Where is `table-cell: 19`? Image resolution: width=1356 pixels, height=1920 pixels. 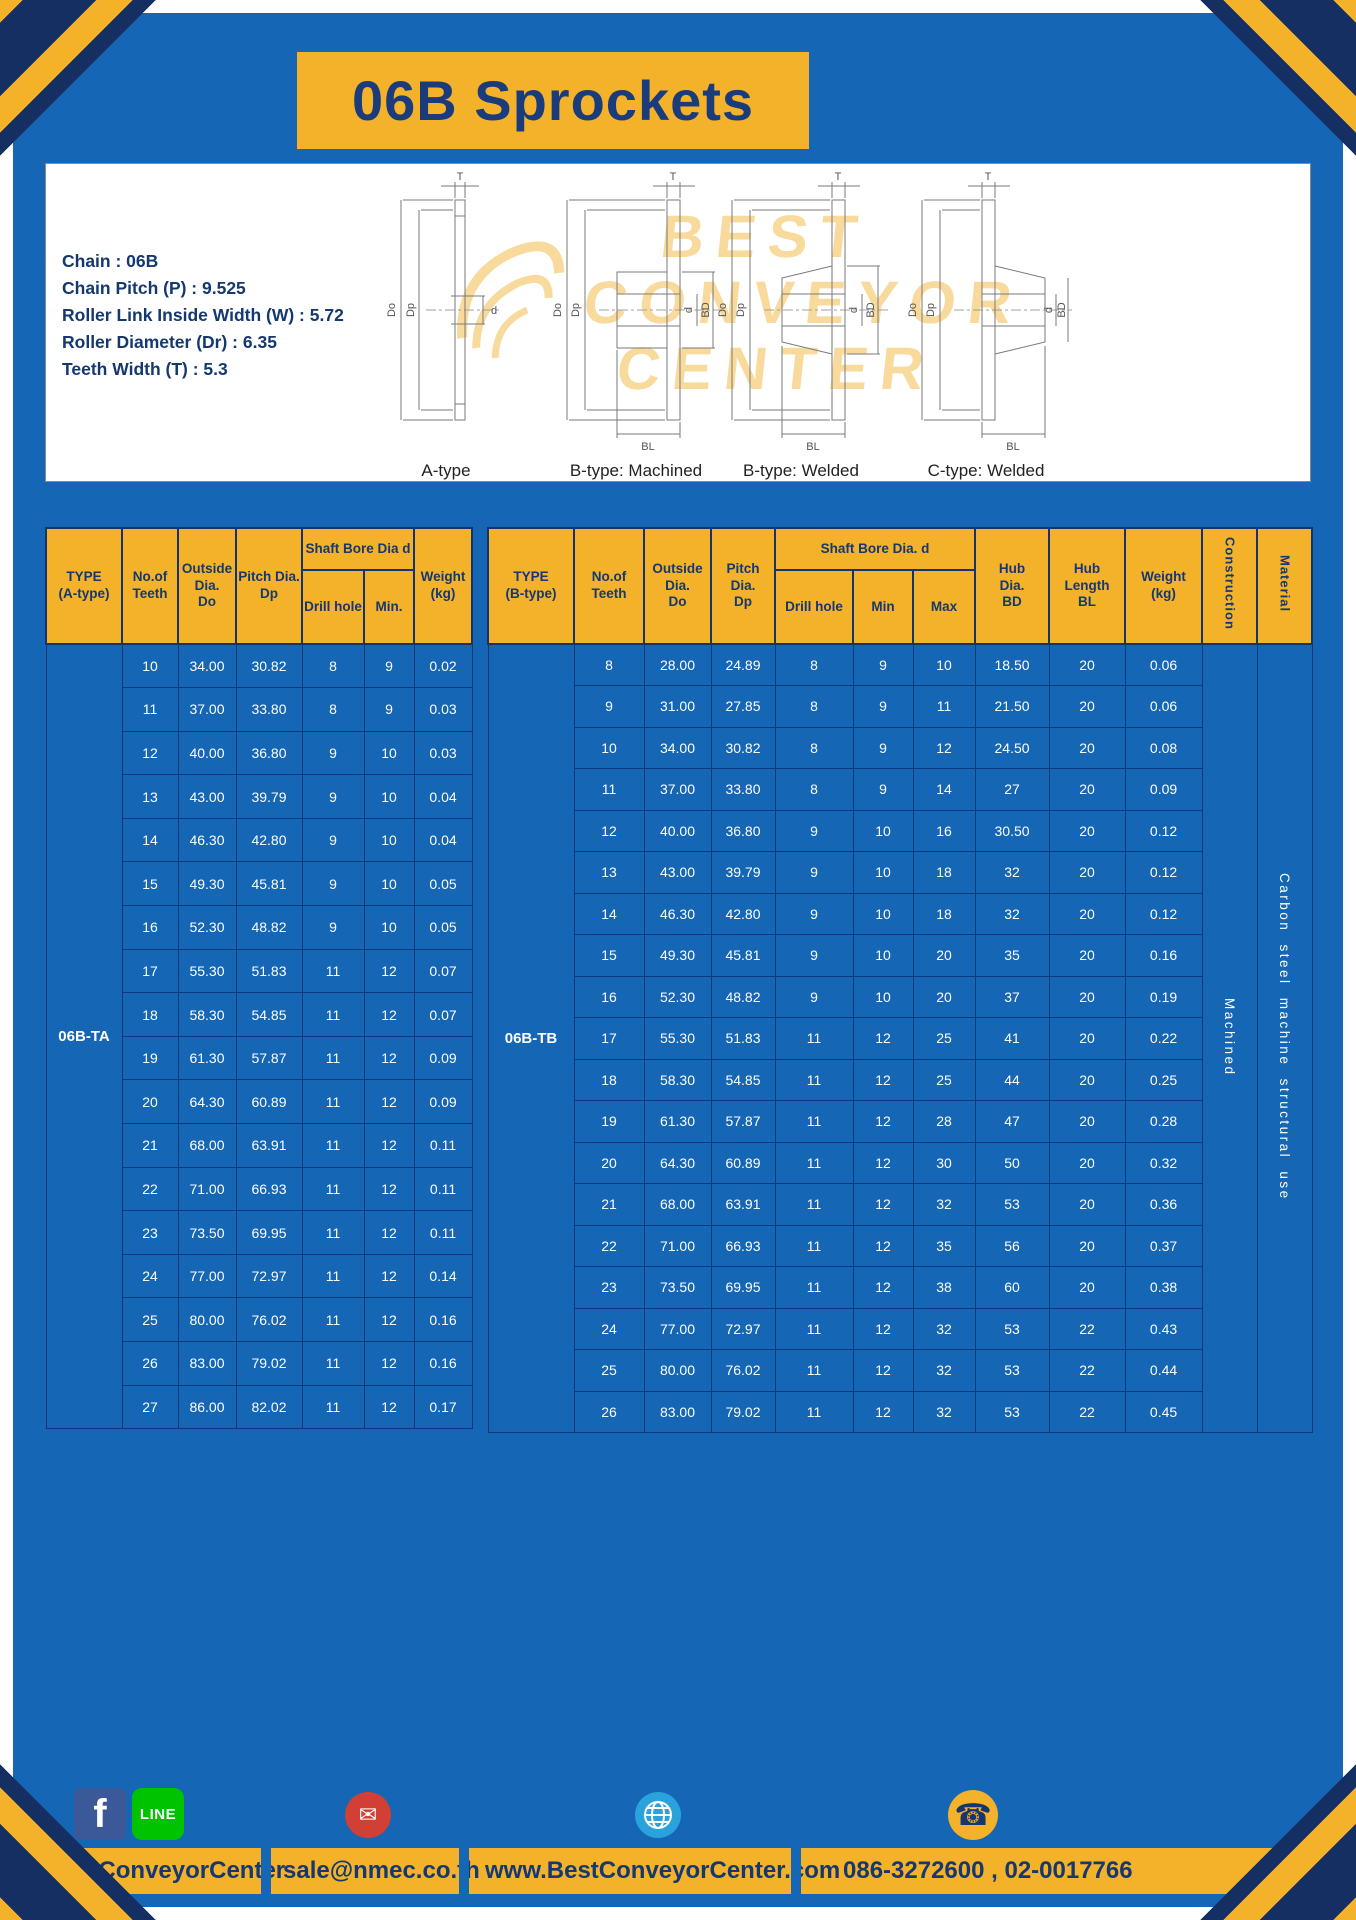
table-cell: 19 is located at coordinates (609, 1121).